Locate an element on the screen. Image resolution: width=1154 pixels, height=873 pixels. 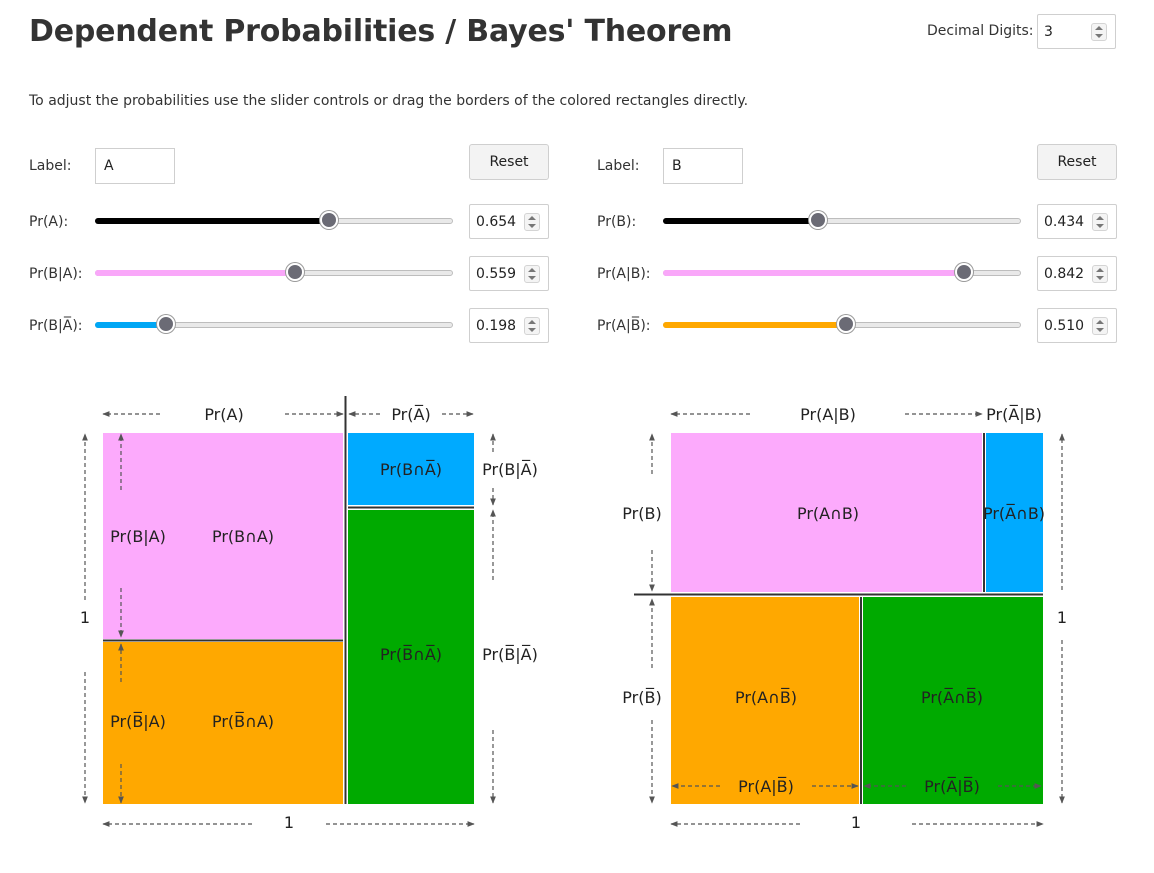
pr-b-slider is located at coordinates (842, 221).